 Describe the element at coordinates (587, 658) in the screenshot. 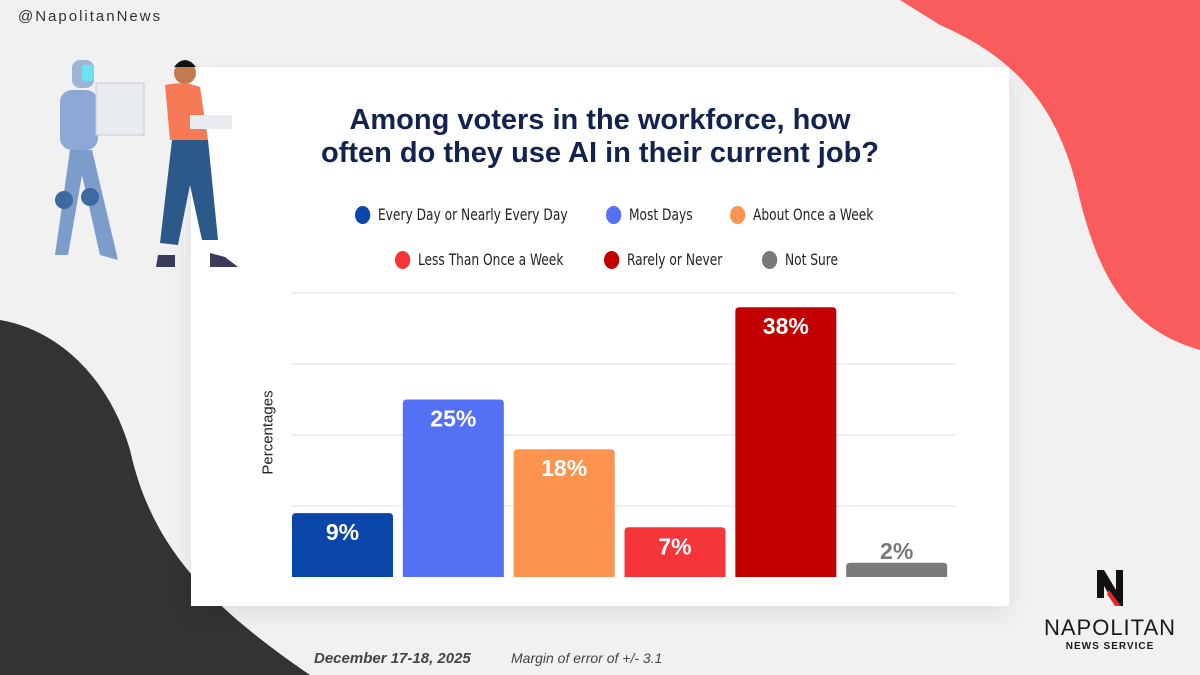

I see `margin-of-error: Margin of error of +/- 3.1` at that location.